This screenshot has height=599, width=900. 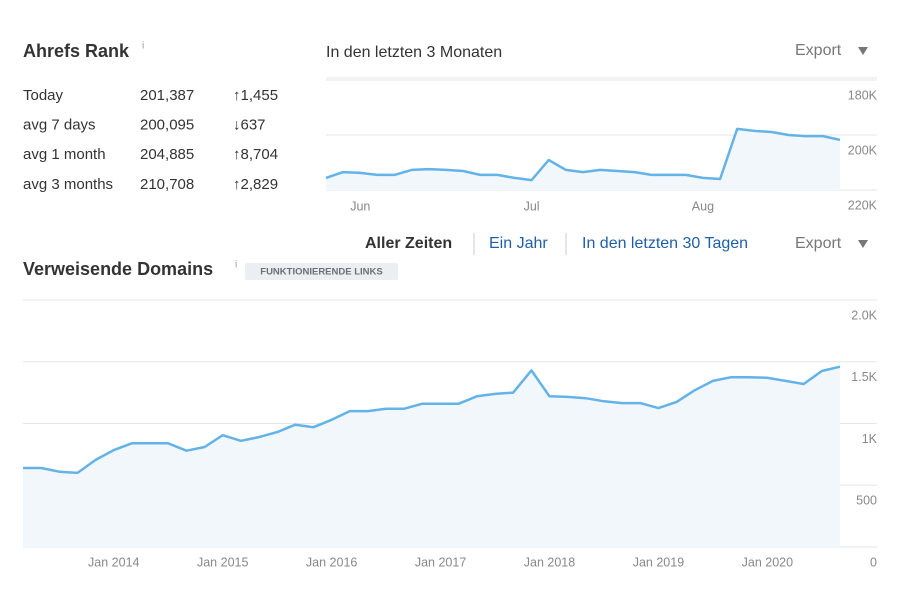 What do you see at coordinates (864, 377) in the screenshot?
I see `y-tick-label: 1.5K` at bounding box center [864, 377].